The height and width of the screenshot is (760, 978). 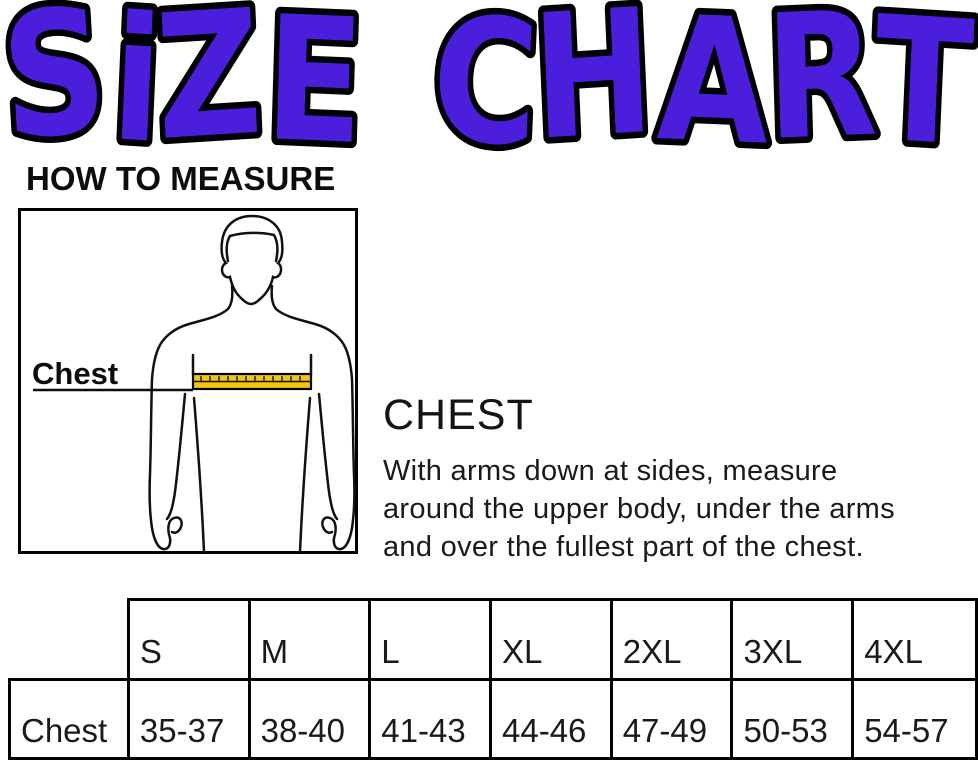 I want to click on size-col-header: M, so click(x=309, y=639).